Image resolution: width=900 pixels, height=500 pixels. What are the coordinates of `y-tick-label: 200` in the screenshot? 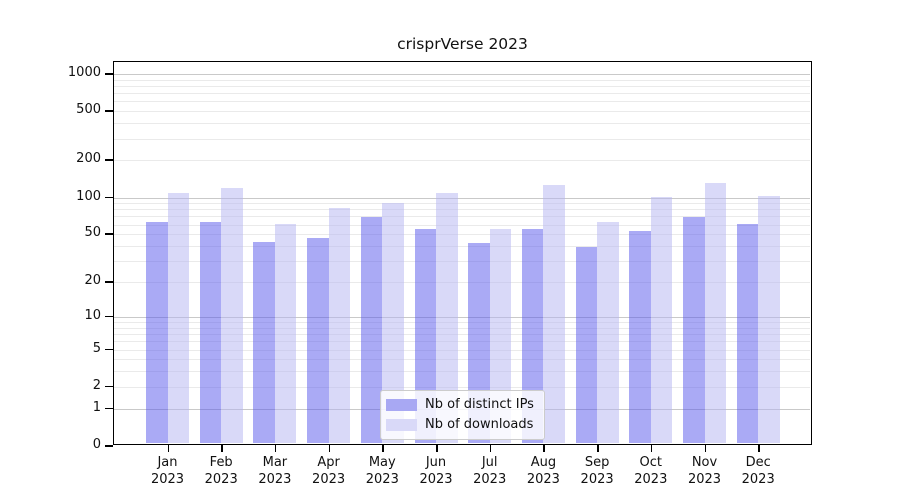 It's located at (88, 159).